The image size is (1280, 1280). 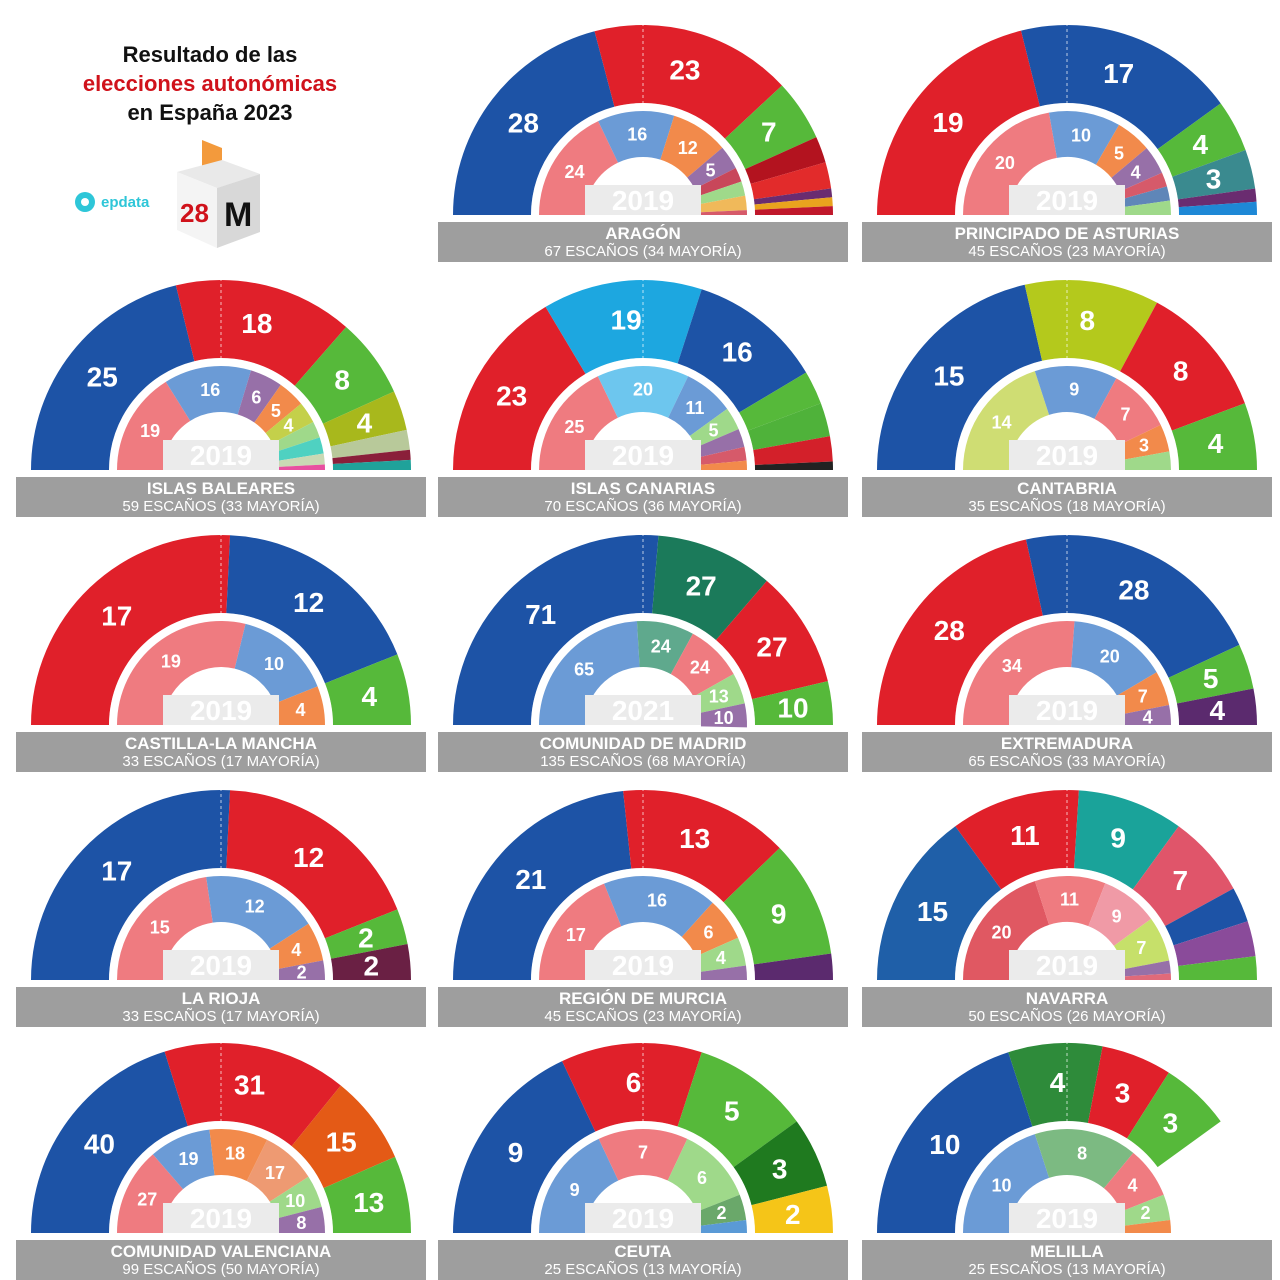 What do you see at coordinates (584, 670) in the screenshot?
I see `seat-count: 65` at bounding box center [584, 670].